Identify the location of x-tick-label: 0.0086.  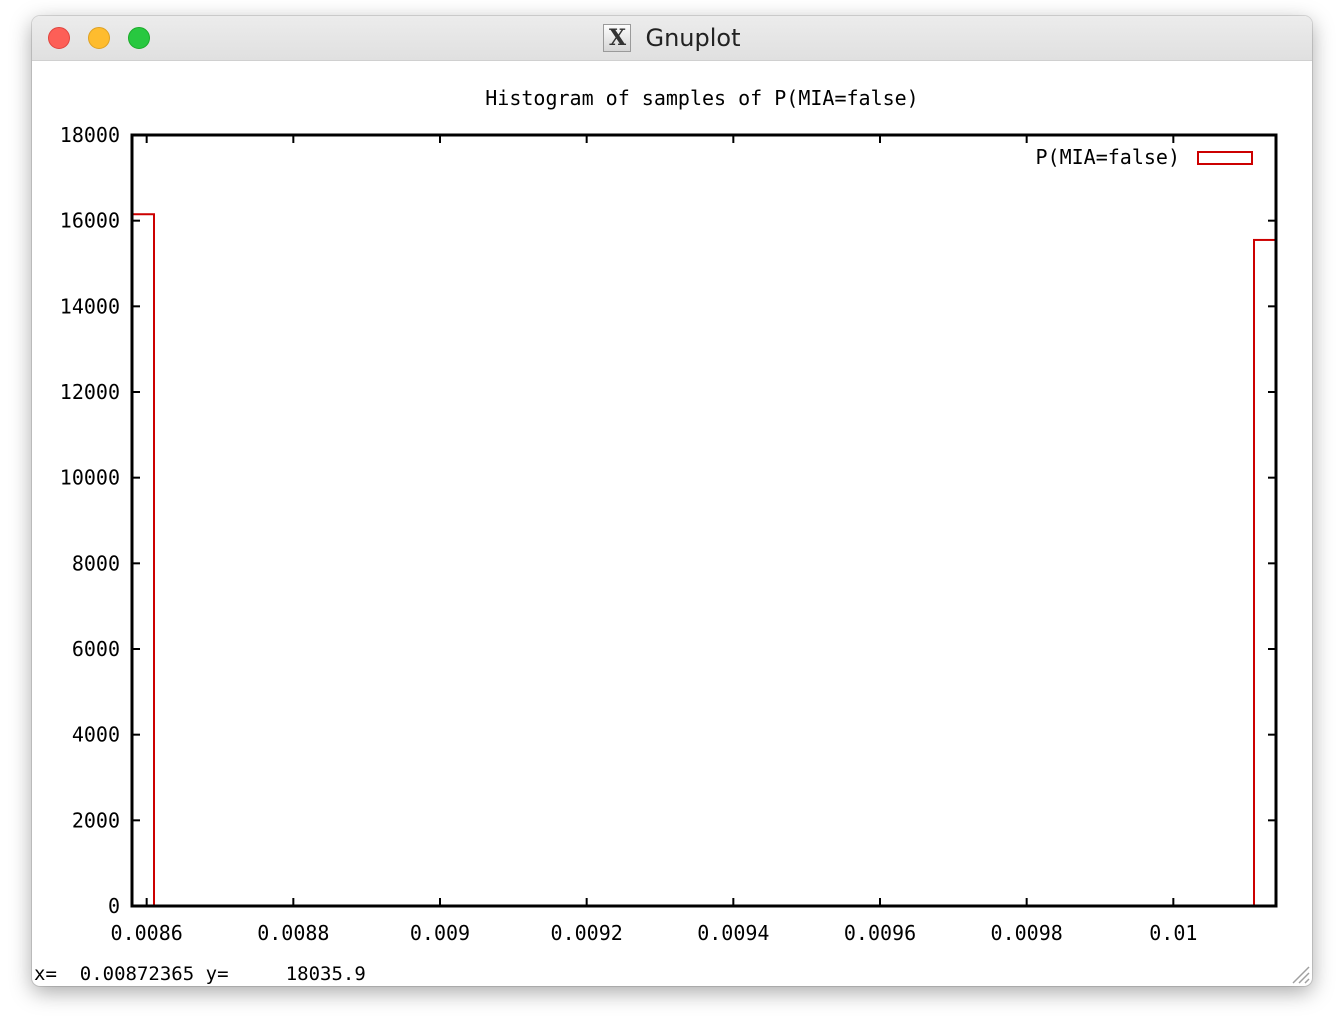
(147, 933).